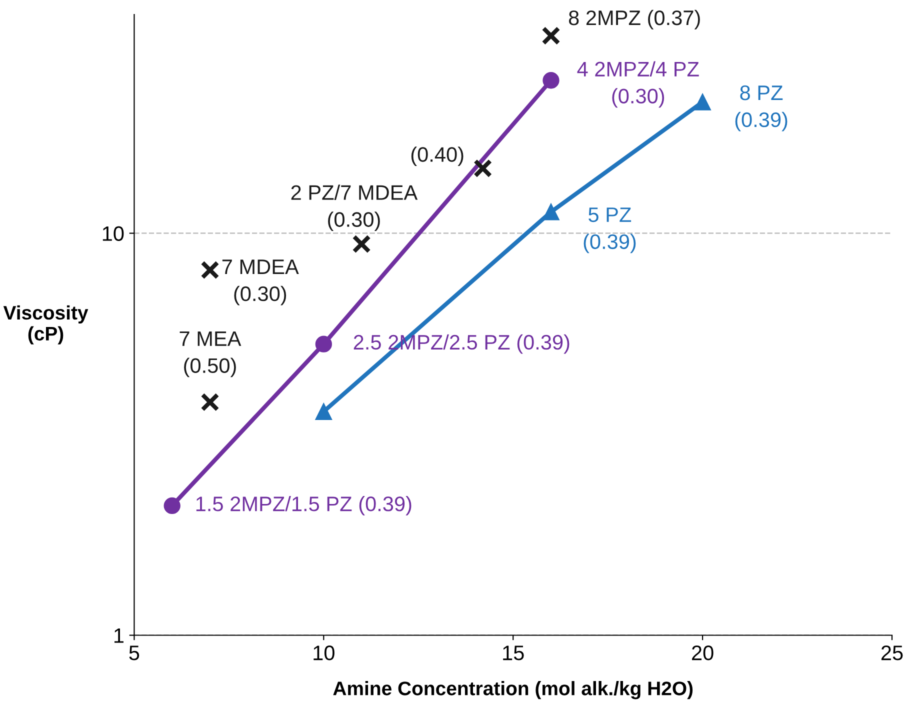  I want to click on annotation: 5 PZ (0.39), so click(610, 231).